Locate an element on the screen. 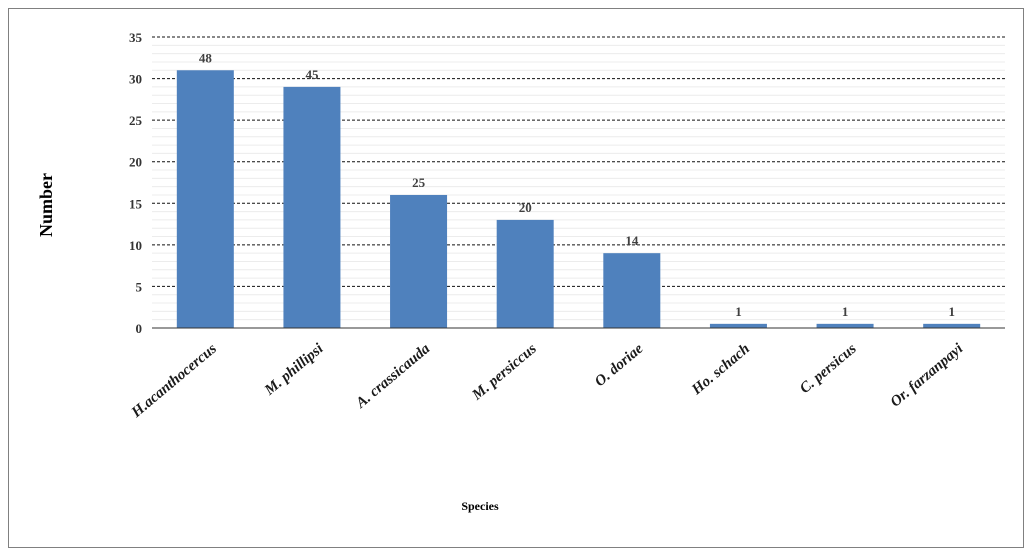  y-tick-label: 25 is located at coordinates (136, 120).